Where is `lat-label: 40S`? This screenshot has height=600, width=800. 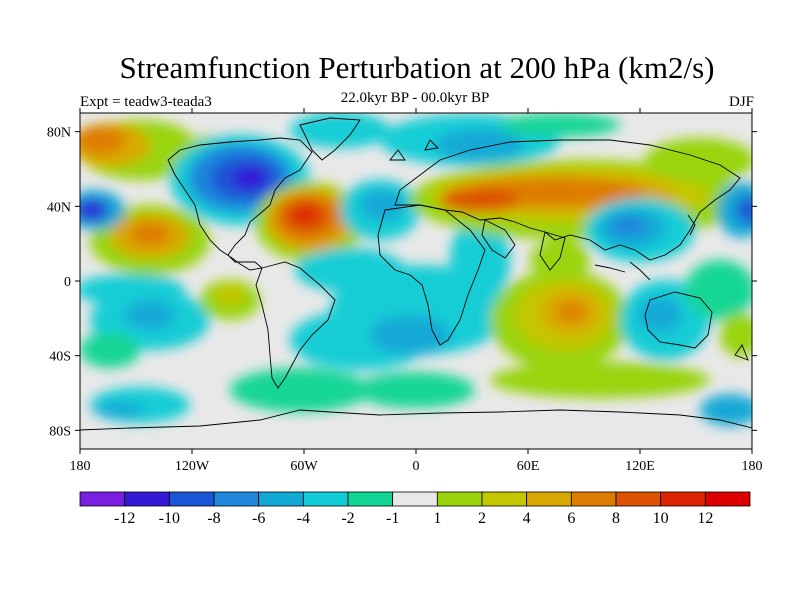 lat-label: 40S is located at coordinates (60, 357).